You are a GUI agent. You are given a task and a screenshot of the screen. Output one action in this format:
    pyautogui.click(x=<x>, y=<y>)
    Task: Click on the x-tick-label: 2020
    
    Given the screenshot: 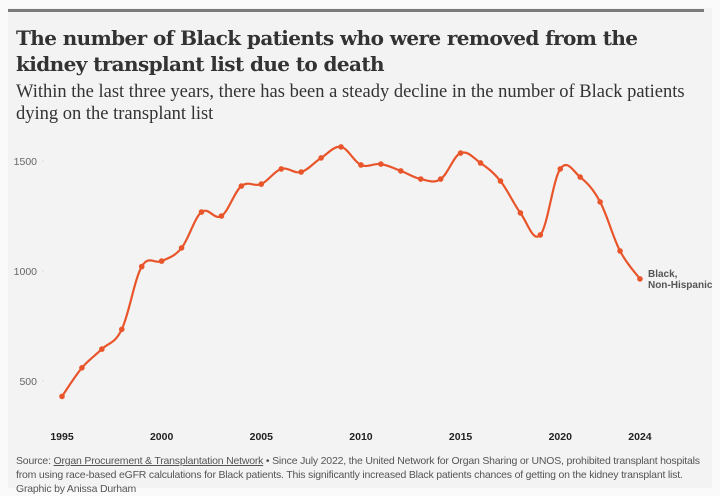 What is the action you would take?
    pyautogui.click(x=561, y=437)
    